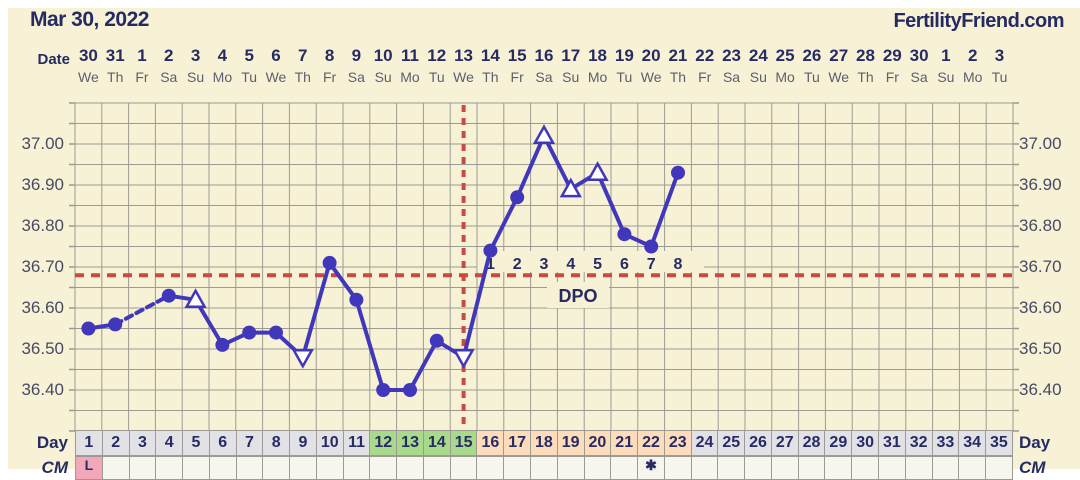 The width and height of the screenshot is (1080, 480). What do you see at coordinates (865, 55) in the screenshot?
I see `date-cell: 28` at bounding box center [865, 55].